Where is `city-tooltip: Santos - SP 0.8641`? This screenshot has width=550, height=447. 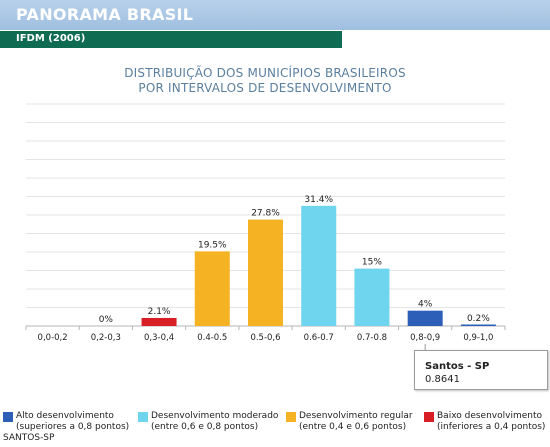
city-tooltip: Santos - SP 0.8641 is located at coordinates (481, 370).